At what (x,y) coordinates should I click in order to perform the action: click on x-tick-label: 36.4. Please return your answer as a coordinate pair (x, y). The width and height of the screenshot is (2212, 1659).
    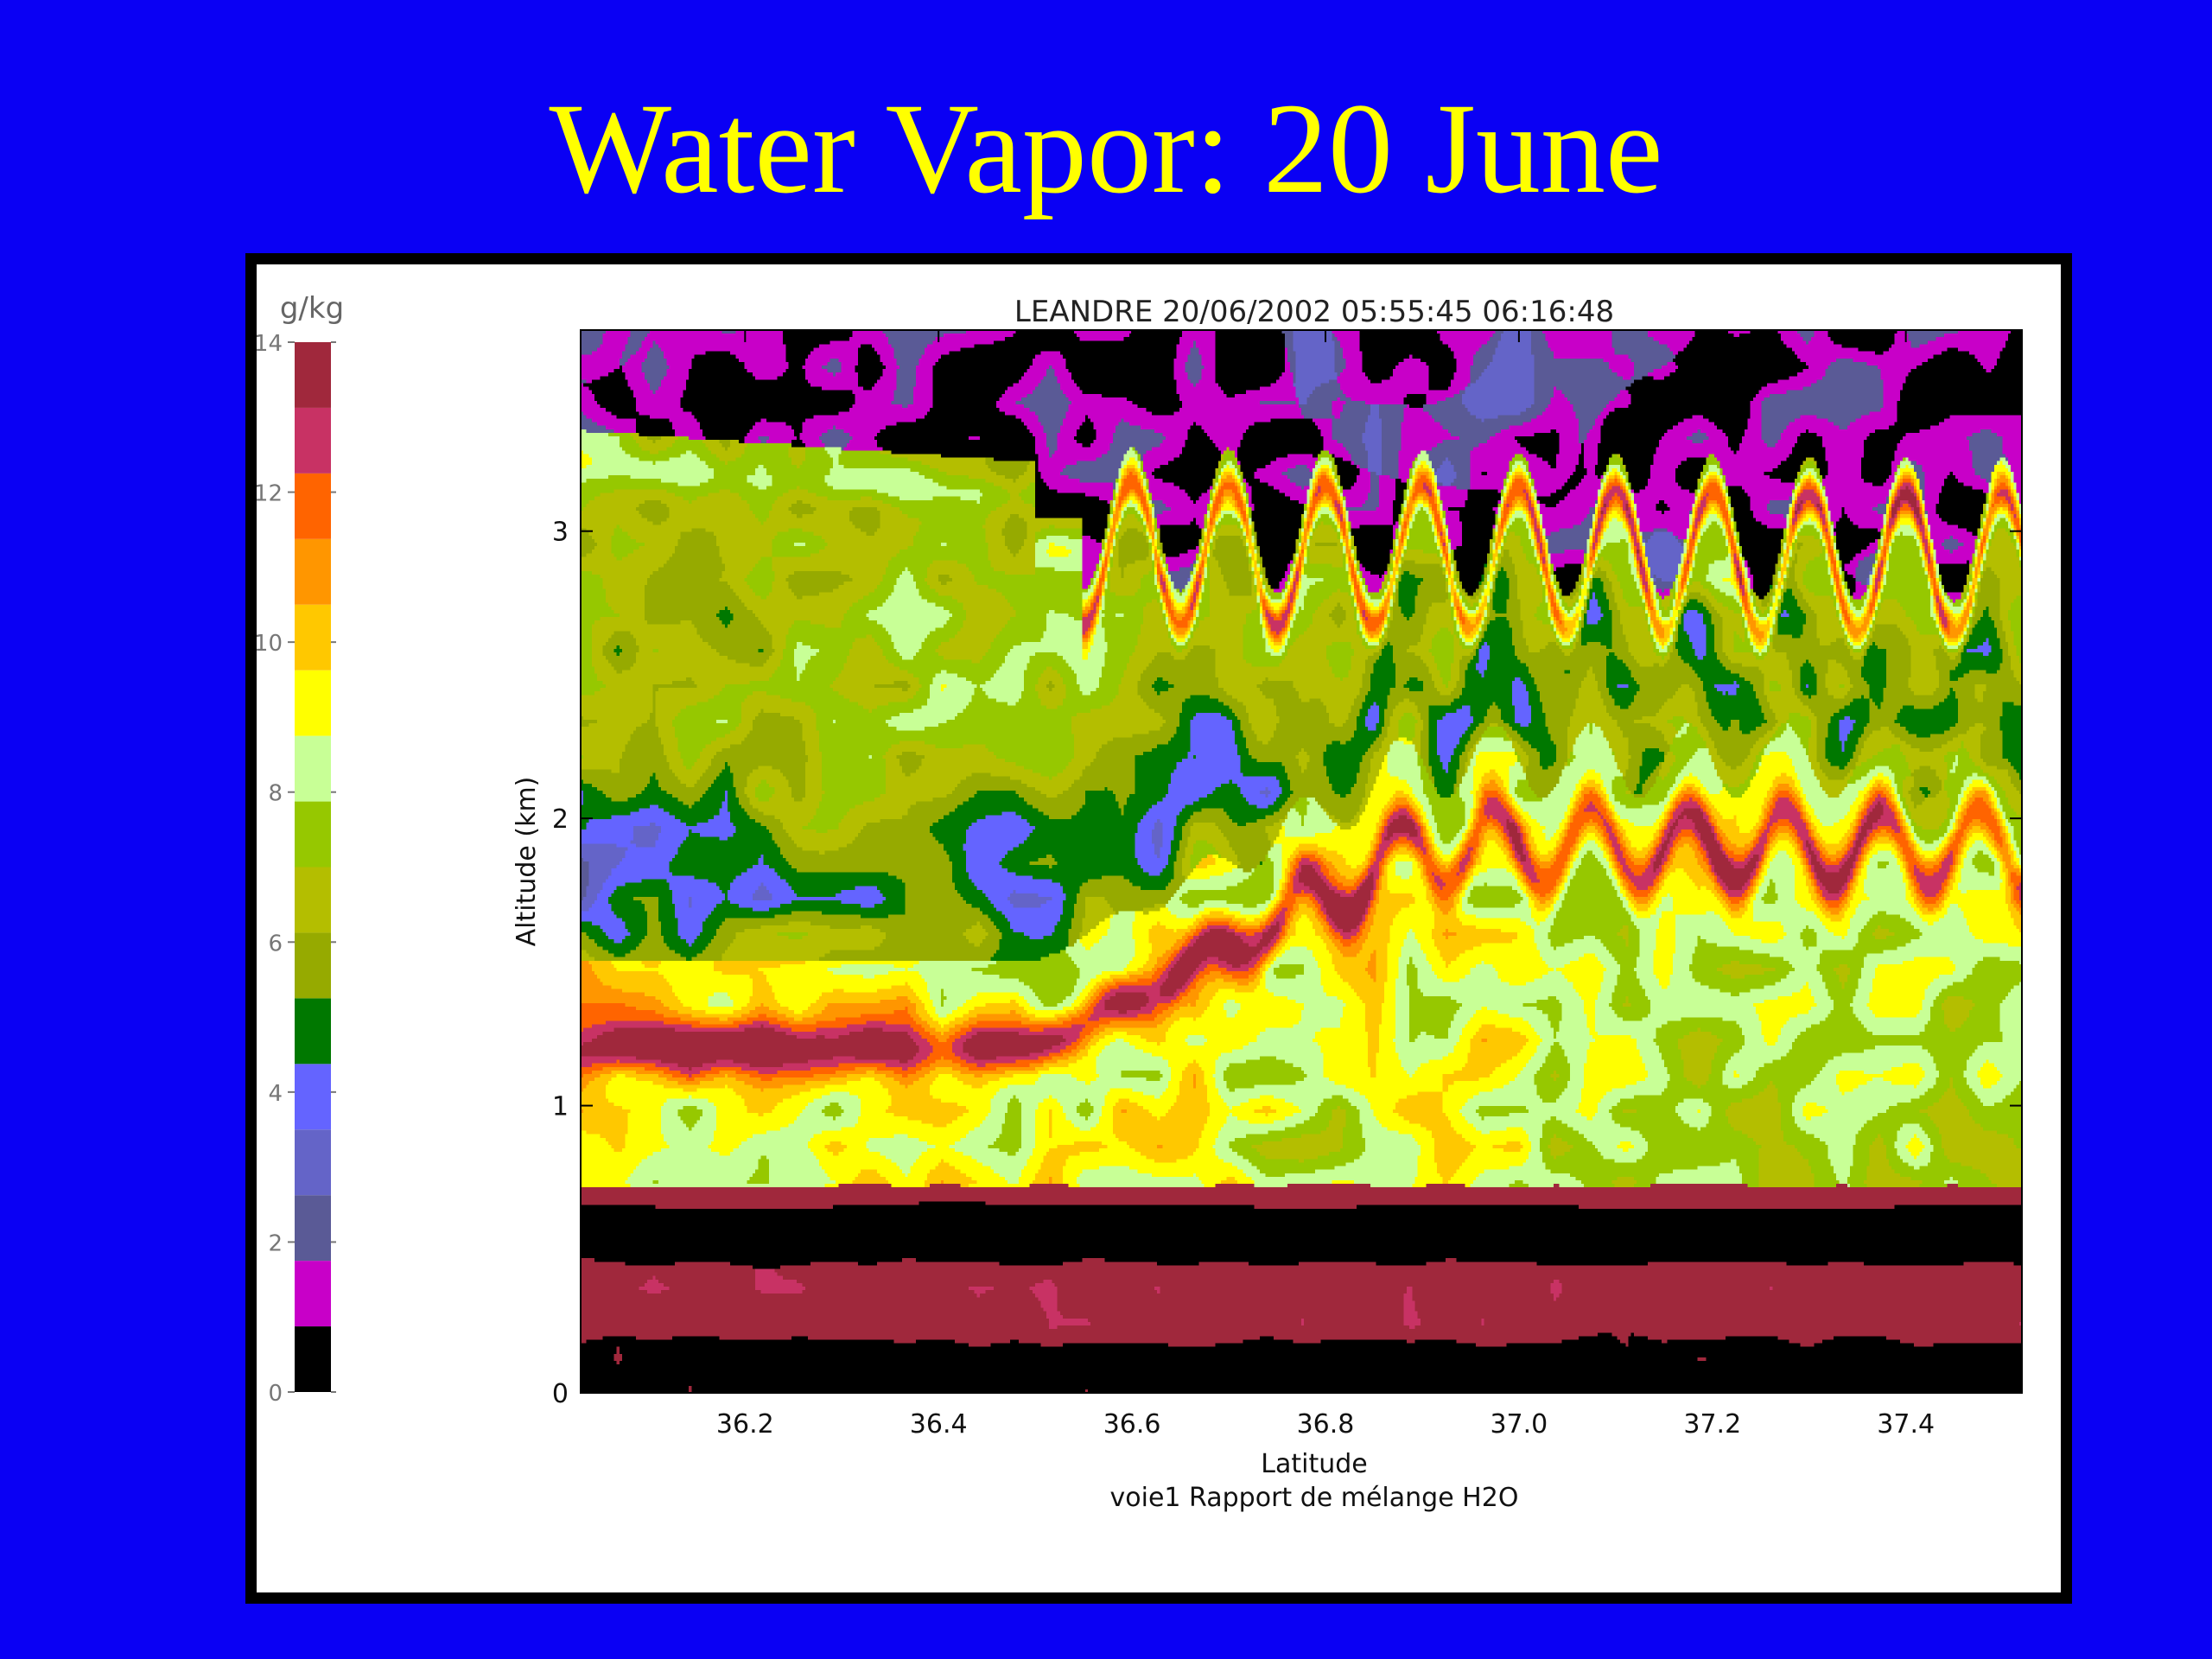
    Looking at the image, I should click on (939, 1424).